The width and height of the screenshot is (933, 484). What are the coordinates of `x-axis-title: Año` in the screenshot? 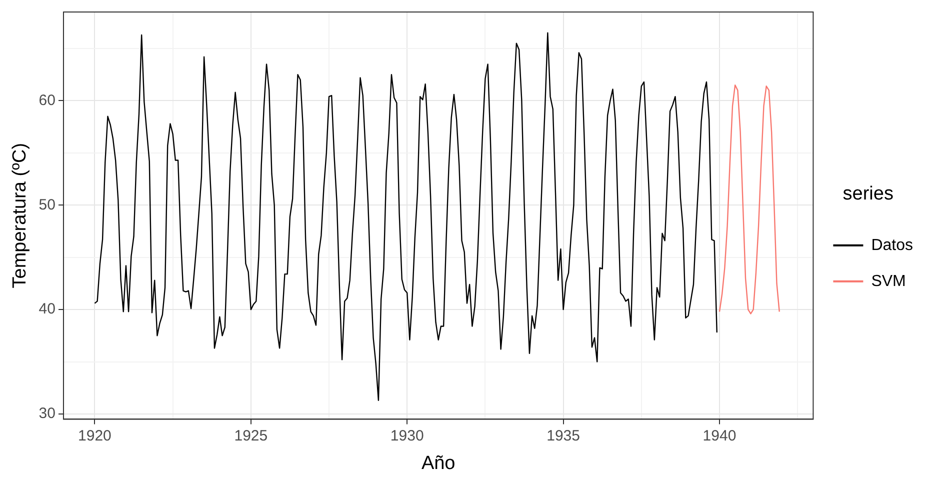 It's located at (438, 463).